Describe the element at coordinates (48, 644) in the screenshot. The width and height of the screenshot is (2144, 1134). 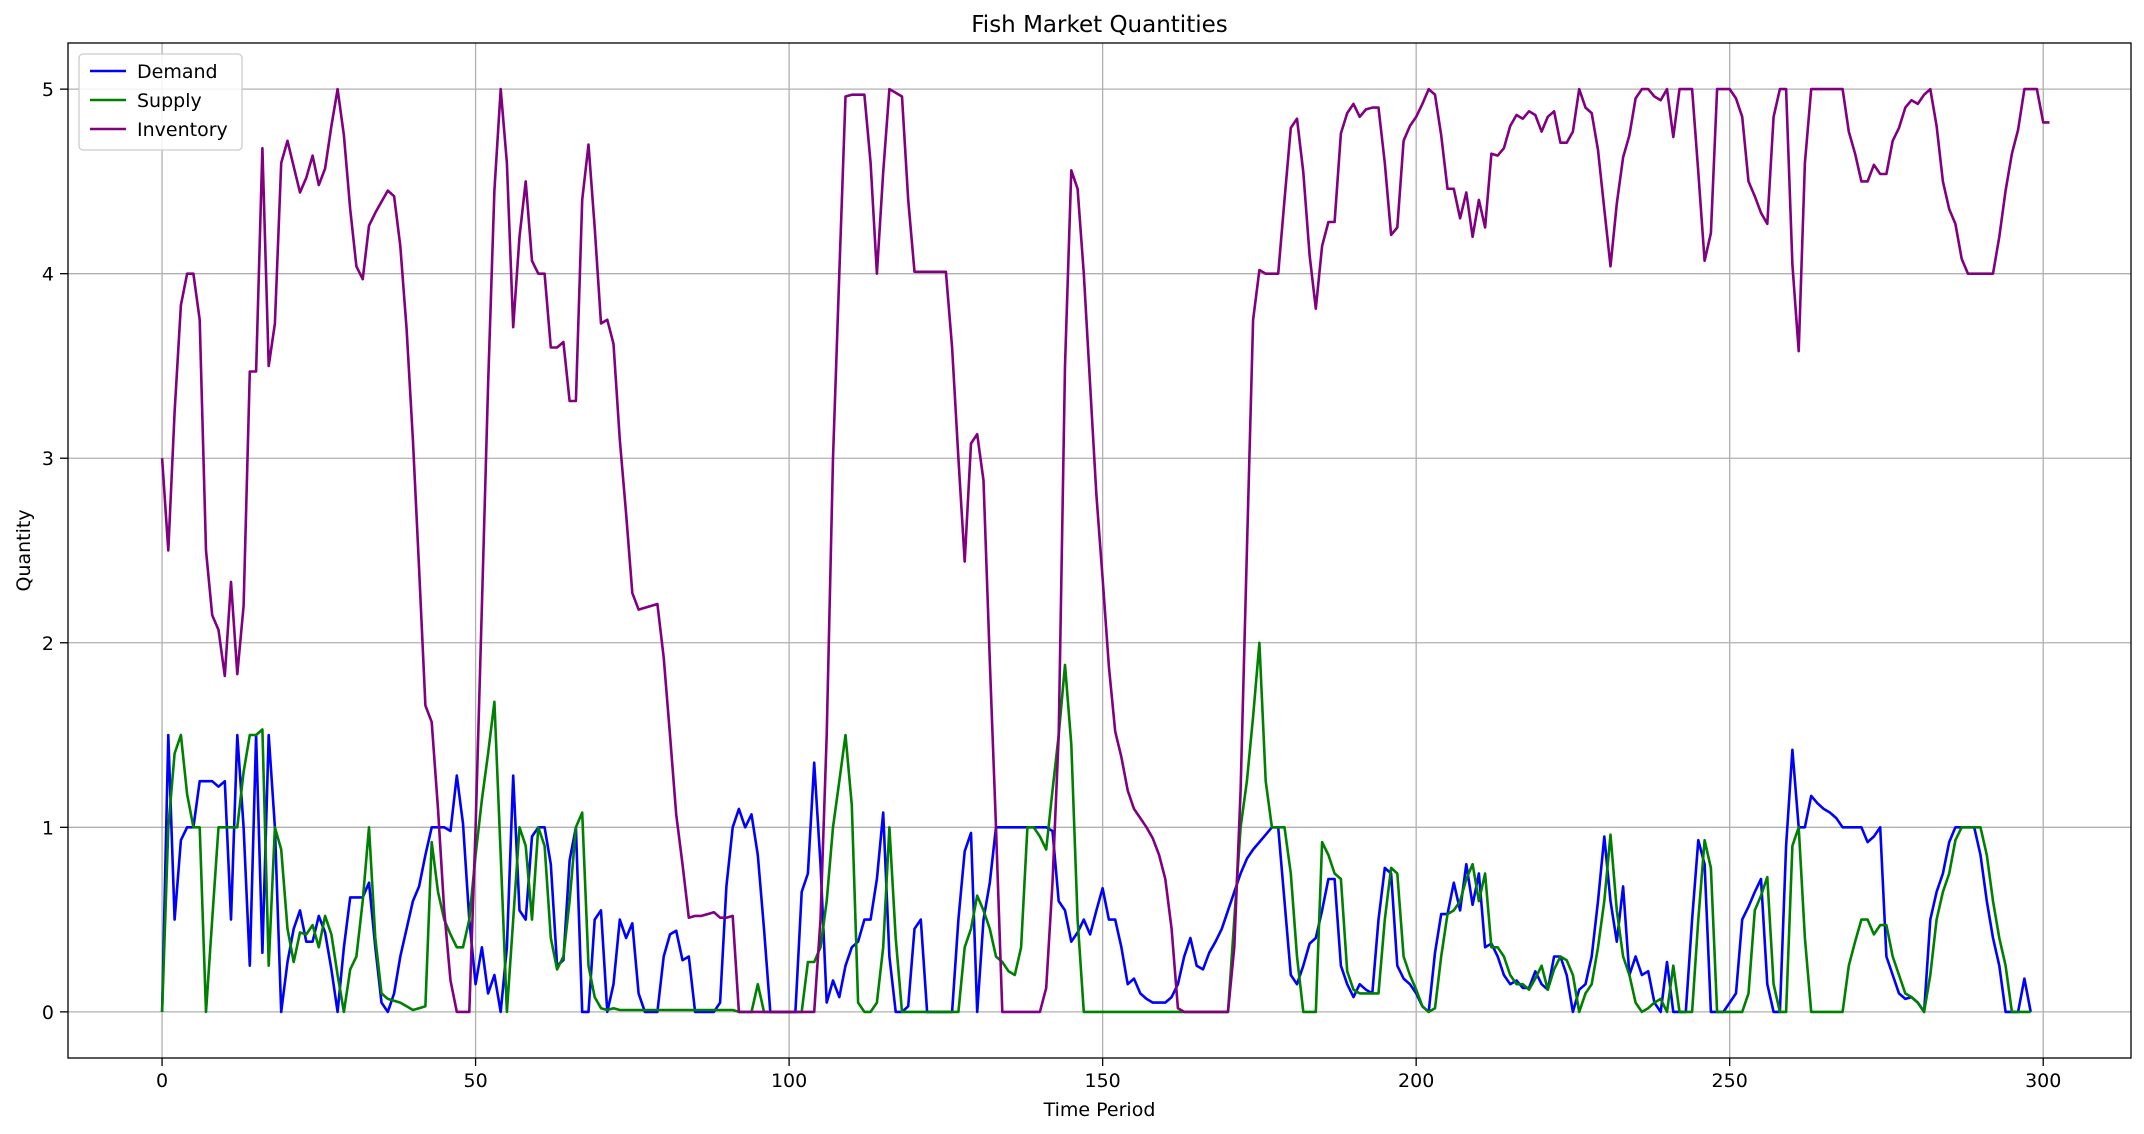
I see `y-tick-label: 2` at that location.